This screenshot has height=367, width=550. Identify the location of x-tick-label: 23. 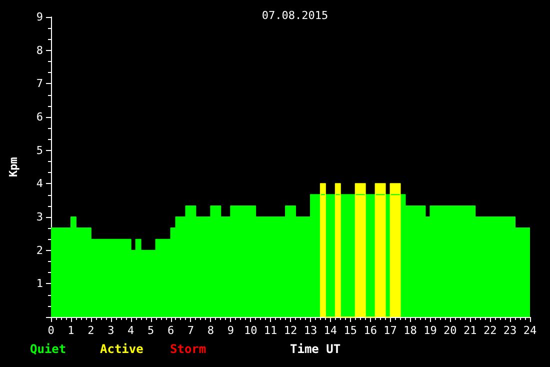
(510, 330).